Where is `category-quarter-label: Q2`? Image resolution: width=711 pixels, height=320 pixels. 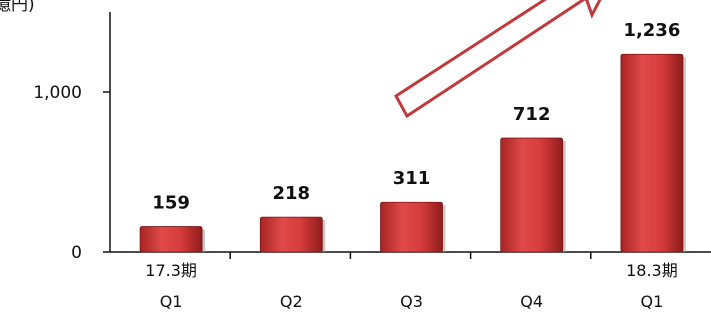
category-quarter-label: Q2 is located at coordinates (291, 301).